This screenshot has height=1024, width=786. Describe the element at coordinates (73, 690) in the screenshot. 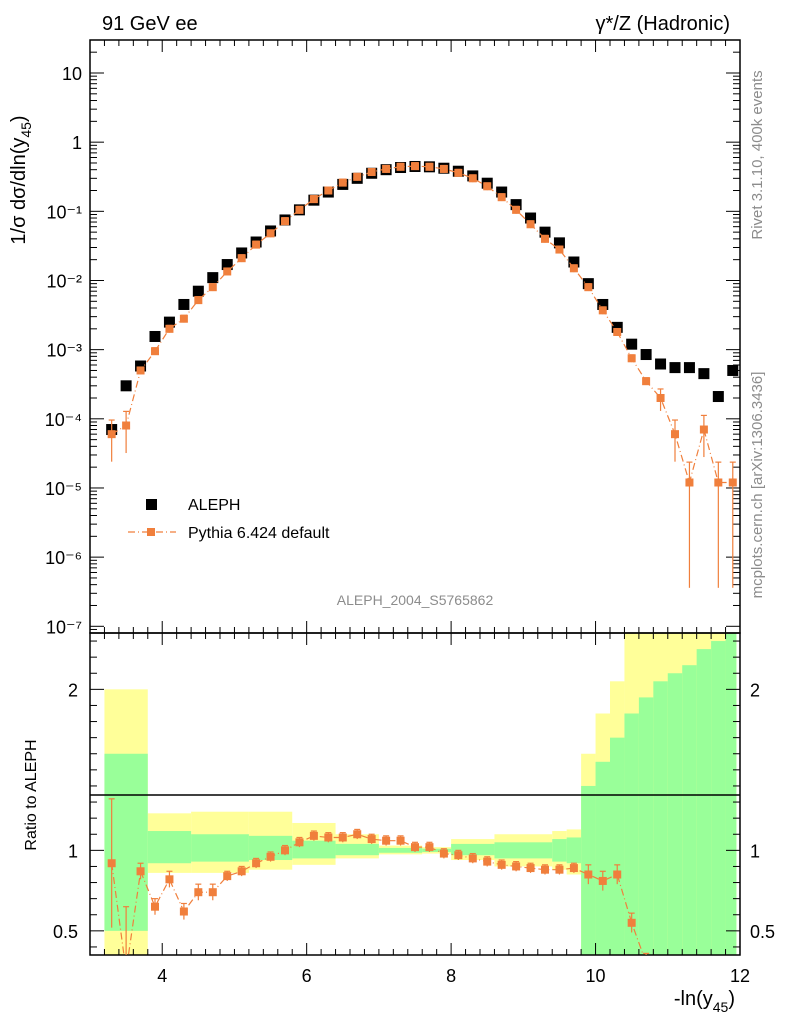

I see `ratio-tick-label: 2` at that location.